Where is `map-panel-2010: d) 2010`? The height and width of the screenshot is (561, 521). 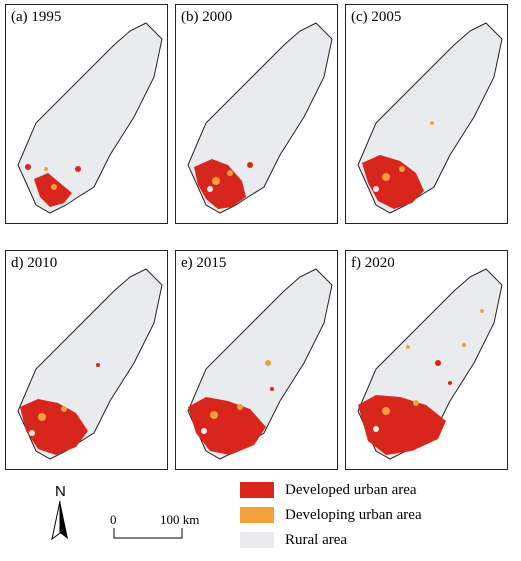
map-panel-2010: d) 2010 is located at coordinates (86, 360).